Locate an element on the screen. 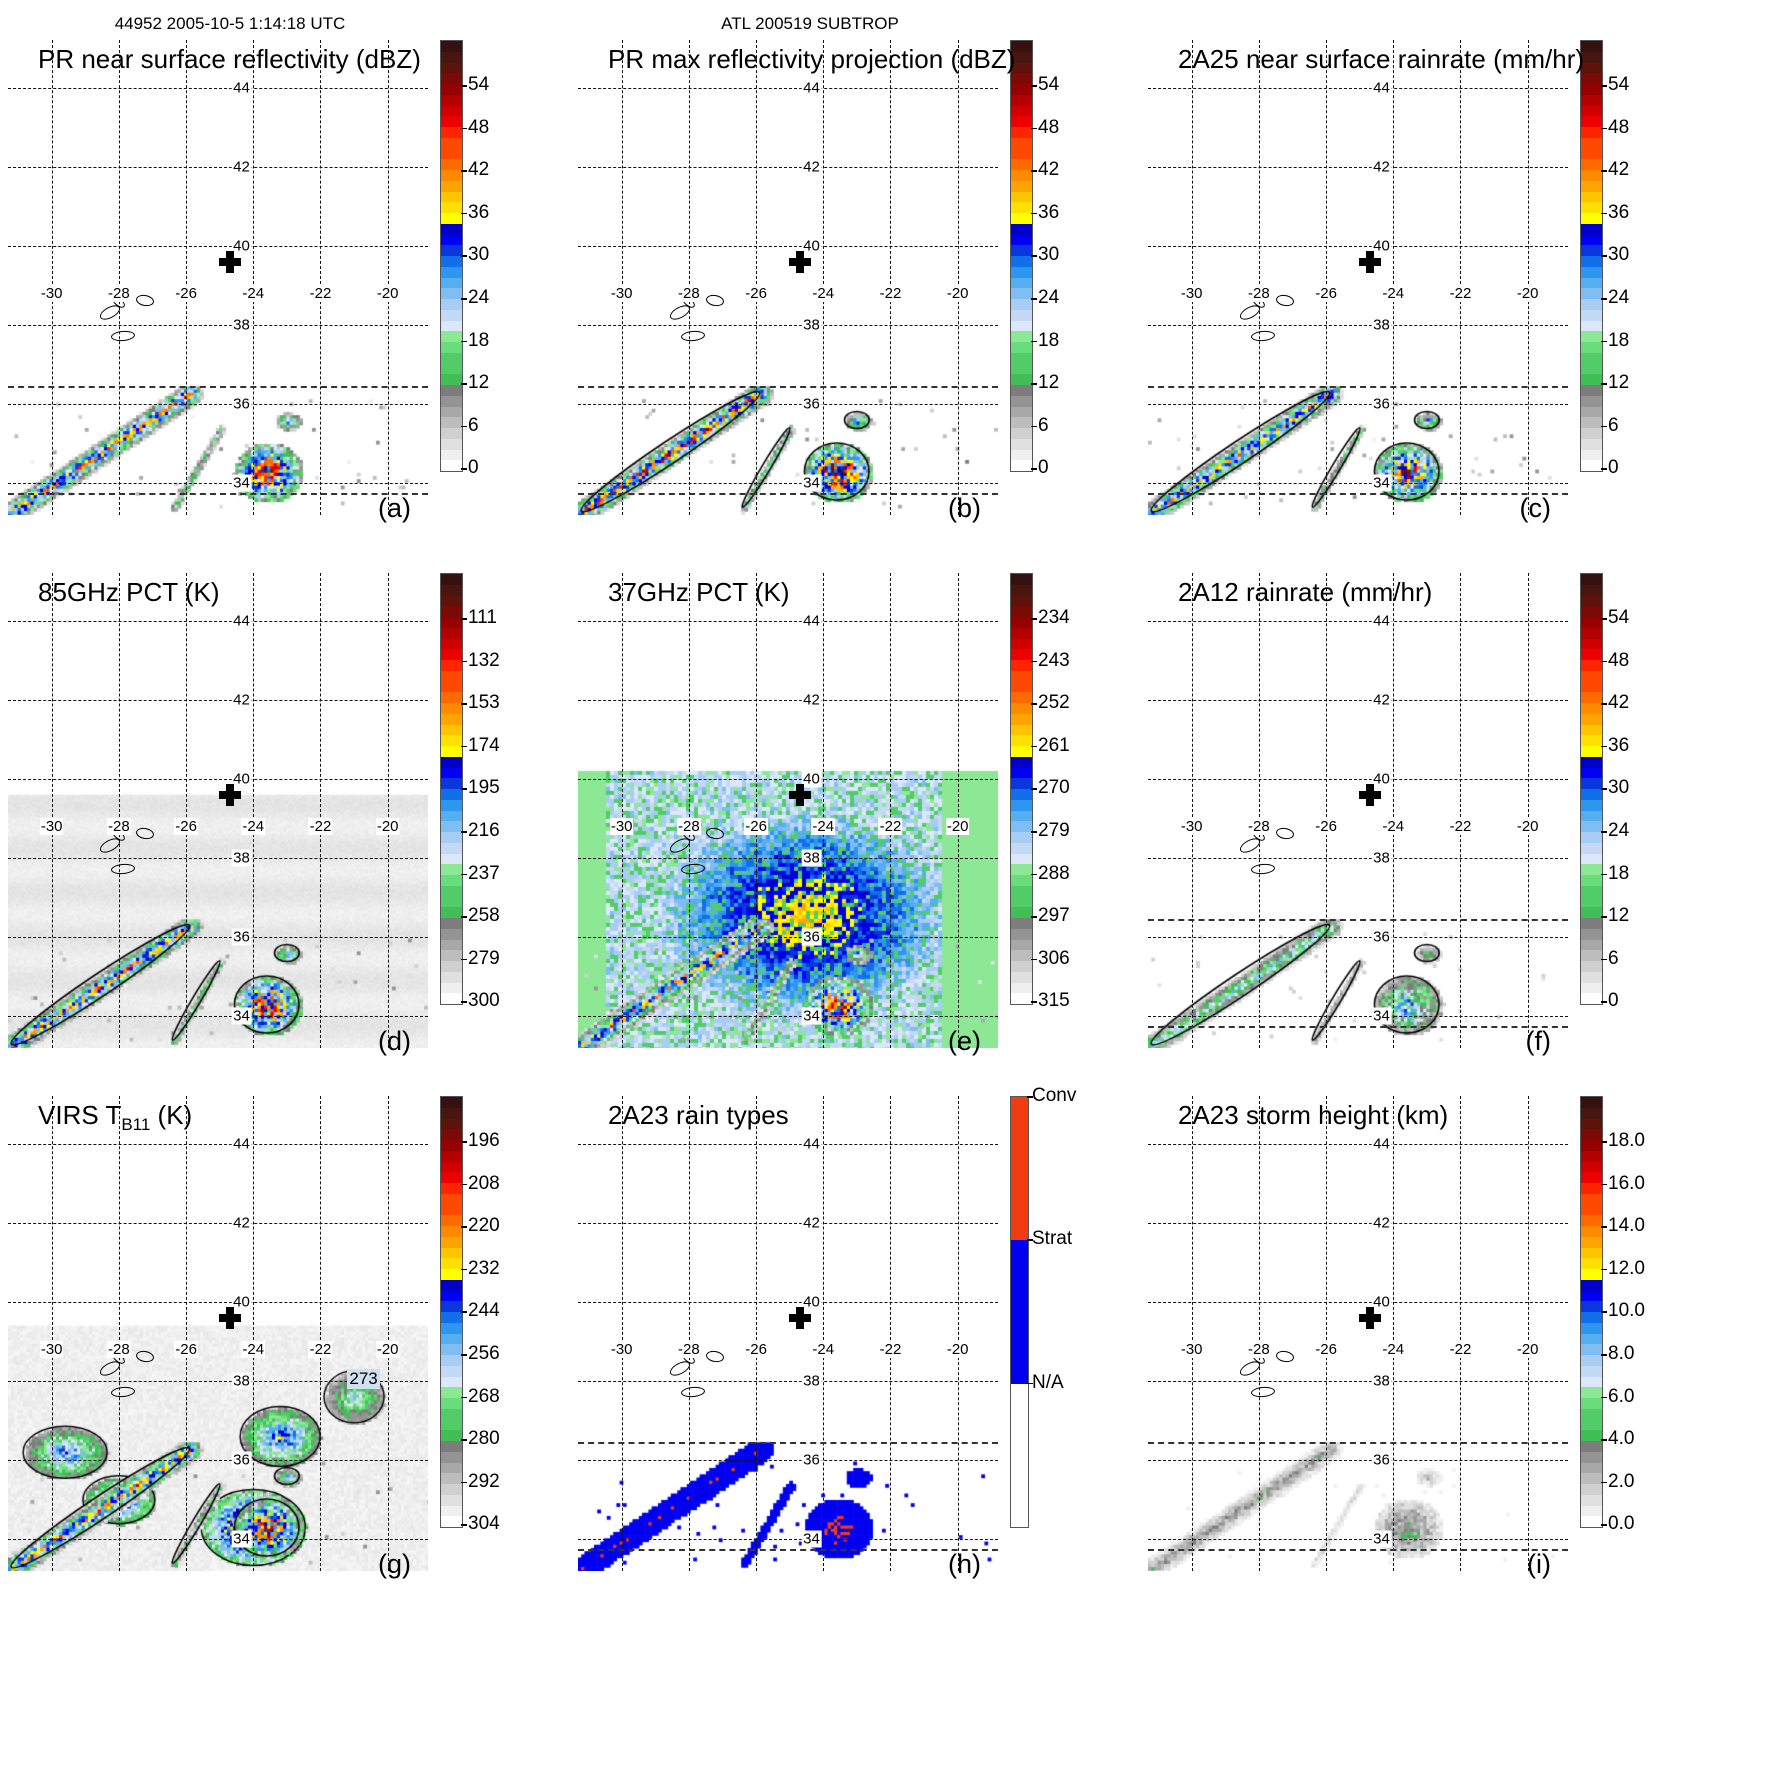 The width and height of the screenshot is (1771, 1771). lon-tick-label--26: -26 is located at coordinates (1326, 1350).